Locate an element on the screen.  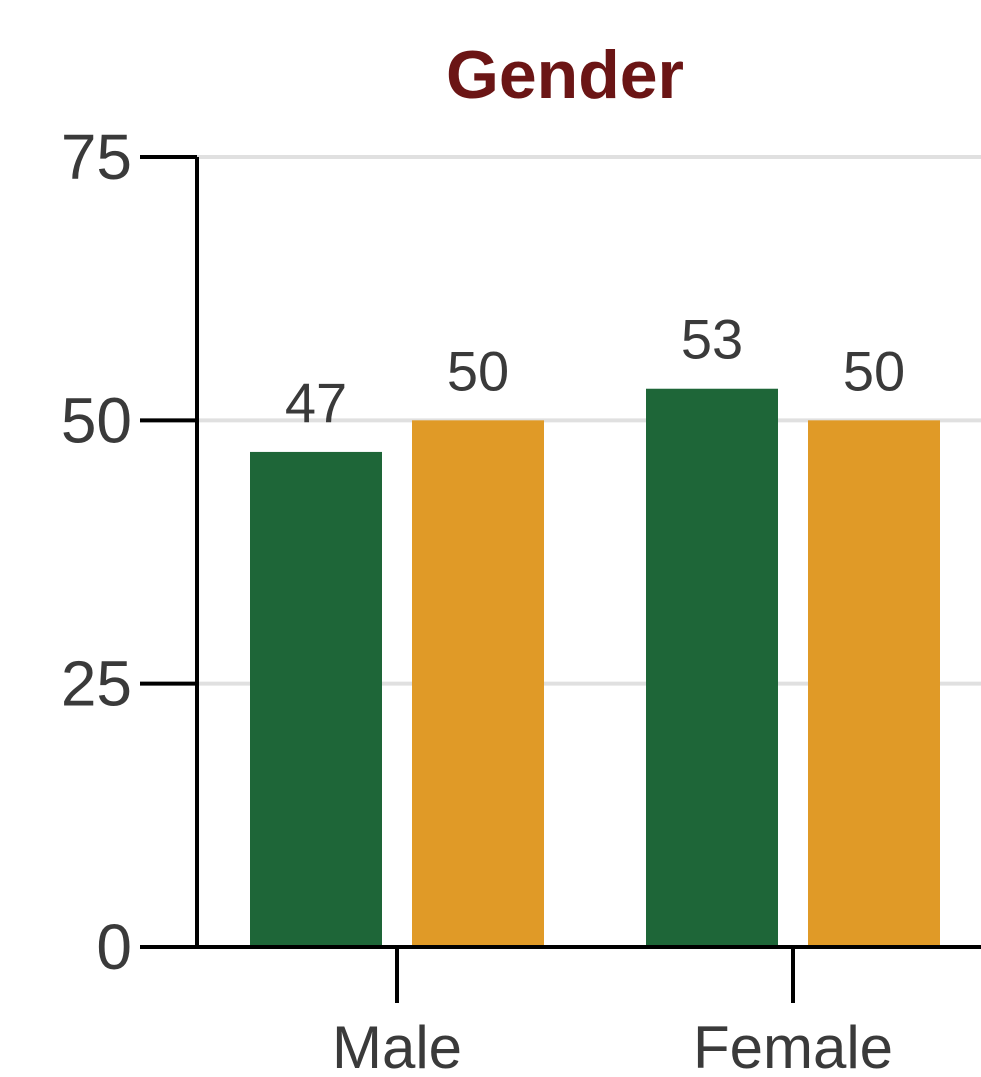
chart-title: Gender is located at coordinates (565, 75).